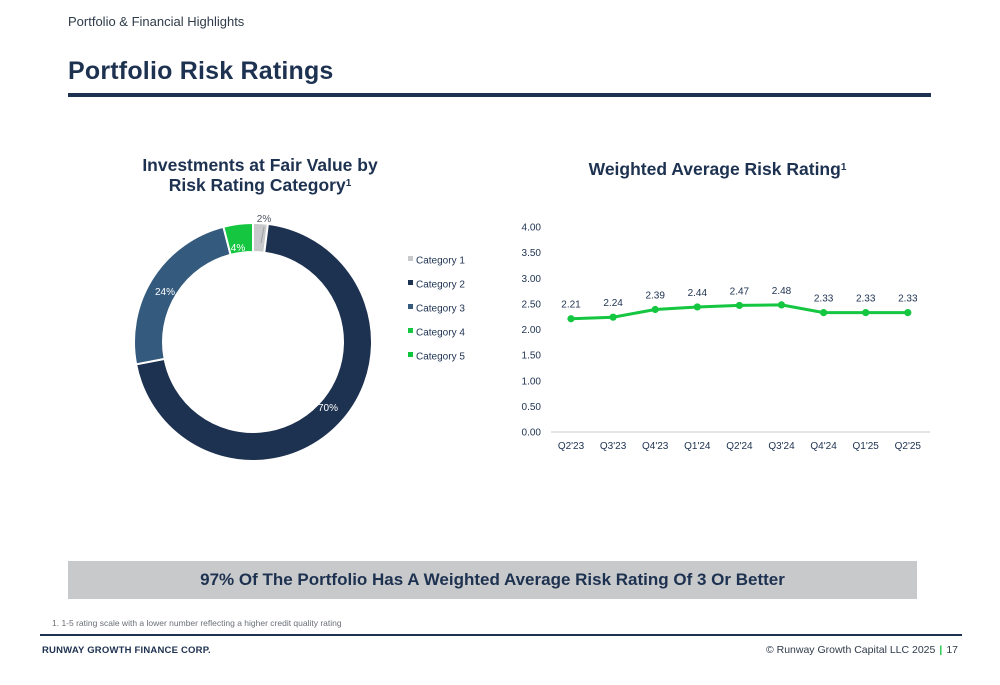 Image resolution: width=1000 pixels, height=685 pixels. I want to click on footer-right: © Runway Growth Capital LLC 2025 | 17, so click(862, 650).